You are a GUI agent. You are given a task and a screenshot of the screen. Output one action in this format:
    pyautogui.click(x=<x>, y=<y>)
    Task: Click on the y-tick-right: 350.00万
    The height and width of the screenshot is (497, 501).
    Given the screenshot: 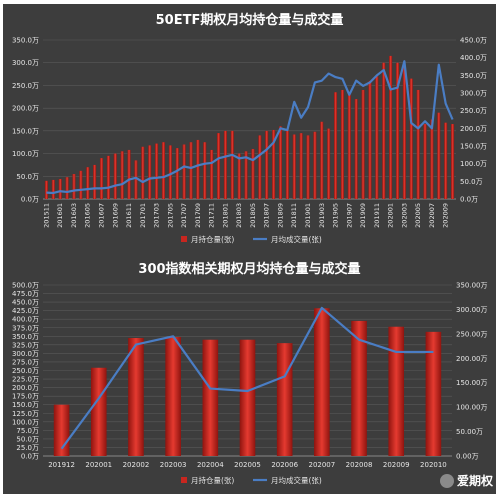 What is the action you would take?
    pyautogui.click(x=472, y=286)
    